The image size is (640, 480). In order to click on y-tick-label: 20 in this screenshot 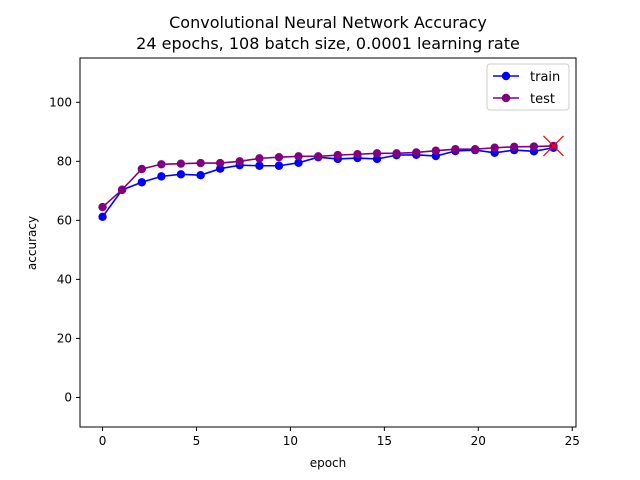, I will do `click(64, 338)`.